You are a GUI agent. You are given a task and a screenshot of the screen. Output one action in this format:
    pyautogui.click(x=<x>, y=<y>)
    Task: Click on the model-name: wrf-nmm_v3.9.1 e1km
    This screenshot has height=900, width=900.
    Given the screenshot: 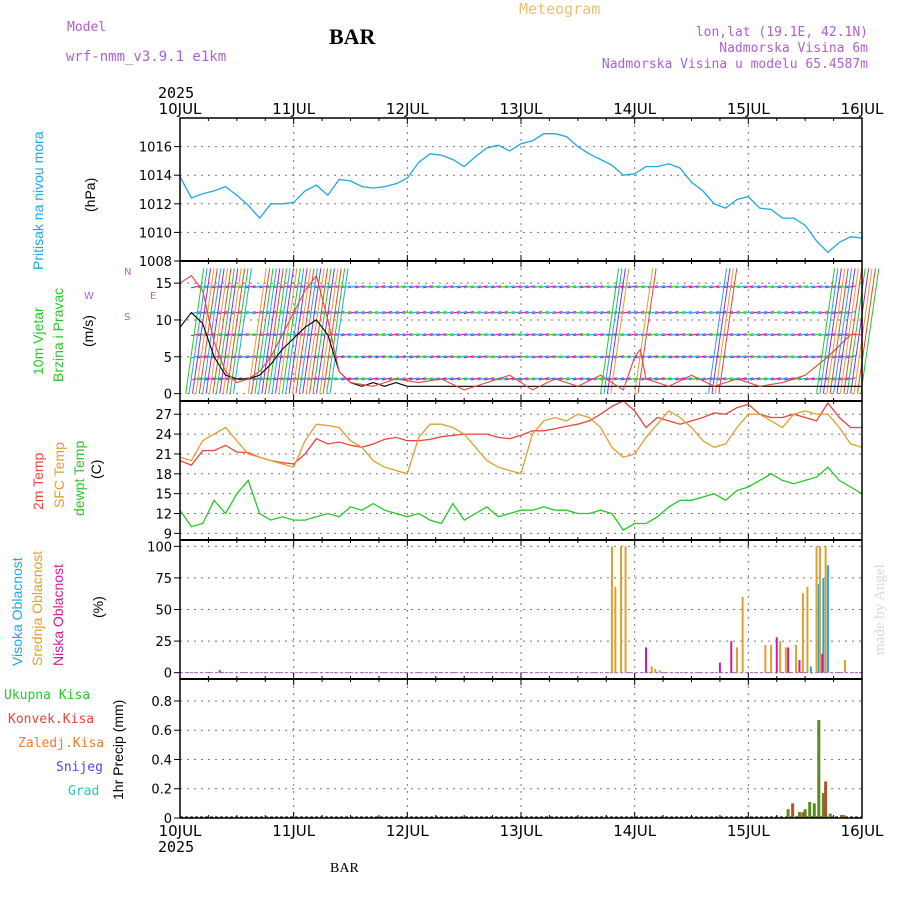 What is the action you would take?
    pyautogui.click(x=146, y=57)
    